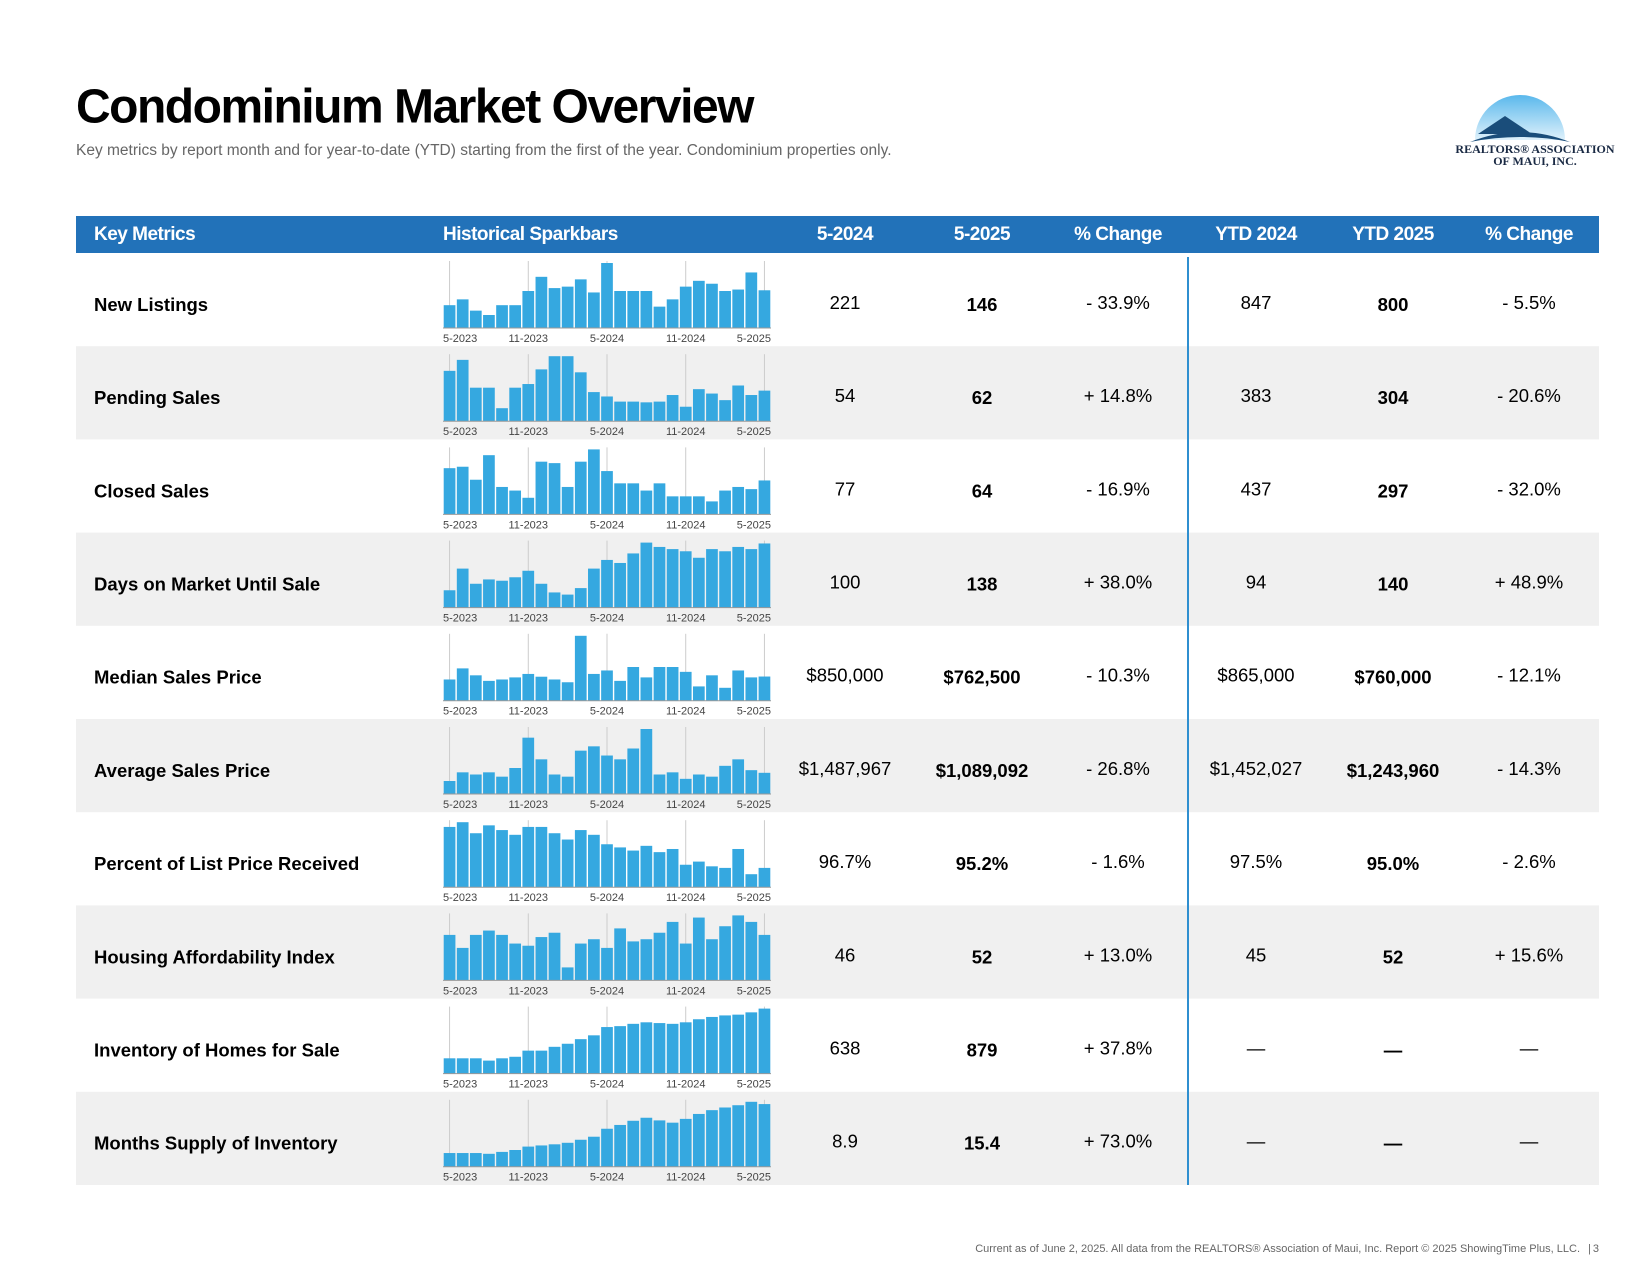 This screenshot has height=1275, width=1650. What do you see at coordinates (844, 675) in the screenshot?
I see `cell-value: $850,000` at bounding box center [844, 675].